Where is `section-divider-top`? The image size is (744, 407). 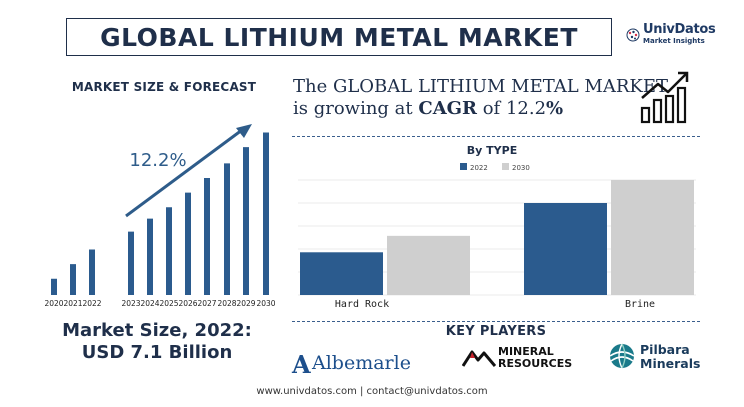
section-divider-top is located at coordinates (496, 136).